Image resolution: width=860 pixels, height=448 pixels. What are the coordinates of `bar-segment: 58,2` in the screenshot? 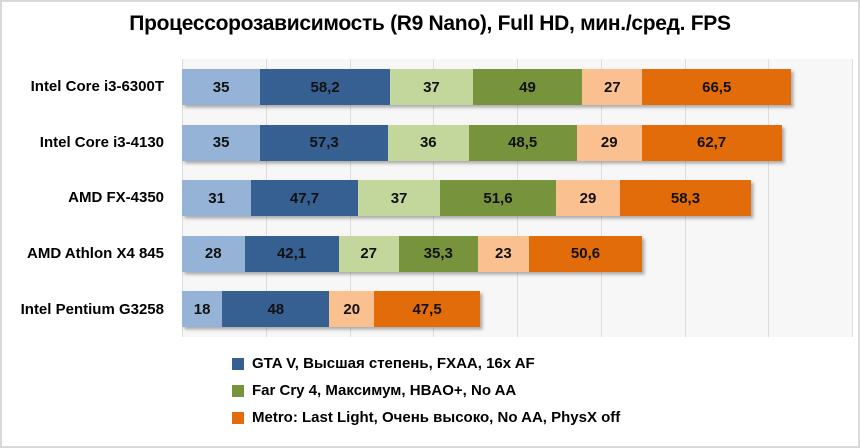 It's located at (325, 87).